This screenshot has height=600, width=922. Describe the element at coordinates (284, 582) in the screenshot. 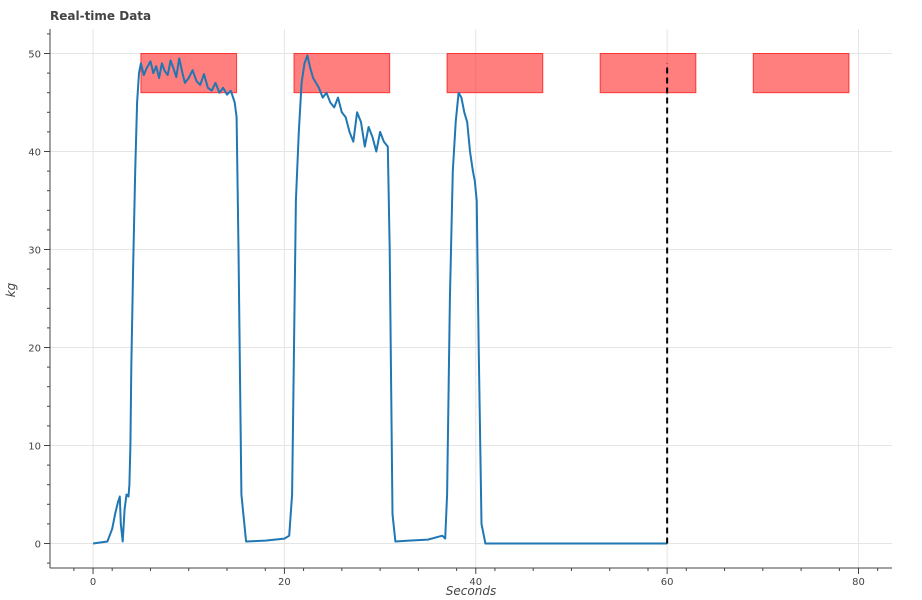

I see `x-tick-label-20: 20` at that location.